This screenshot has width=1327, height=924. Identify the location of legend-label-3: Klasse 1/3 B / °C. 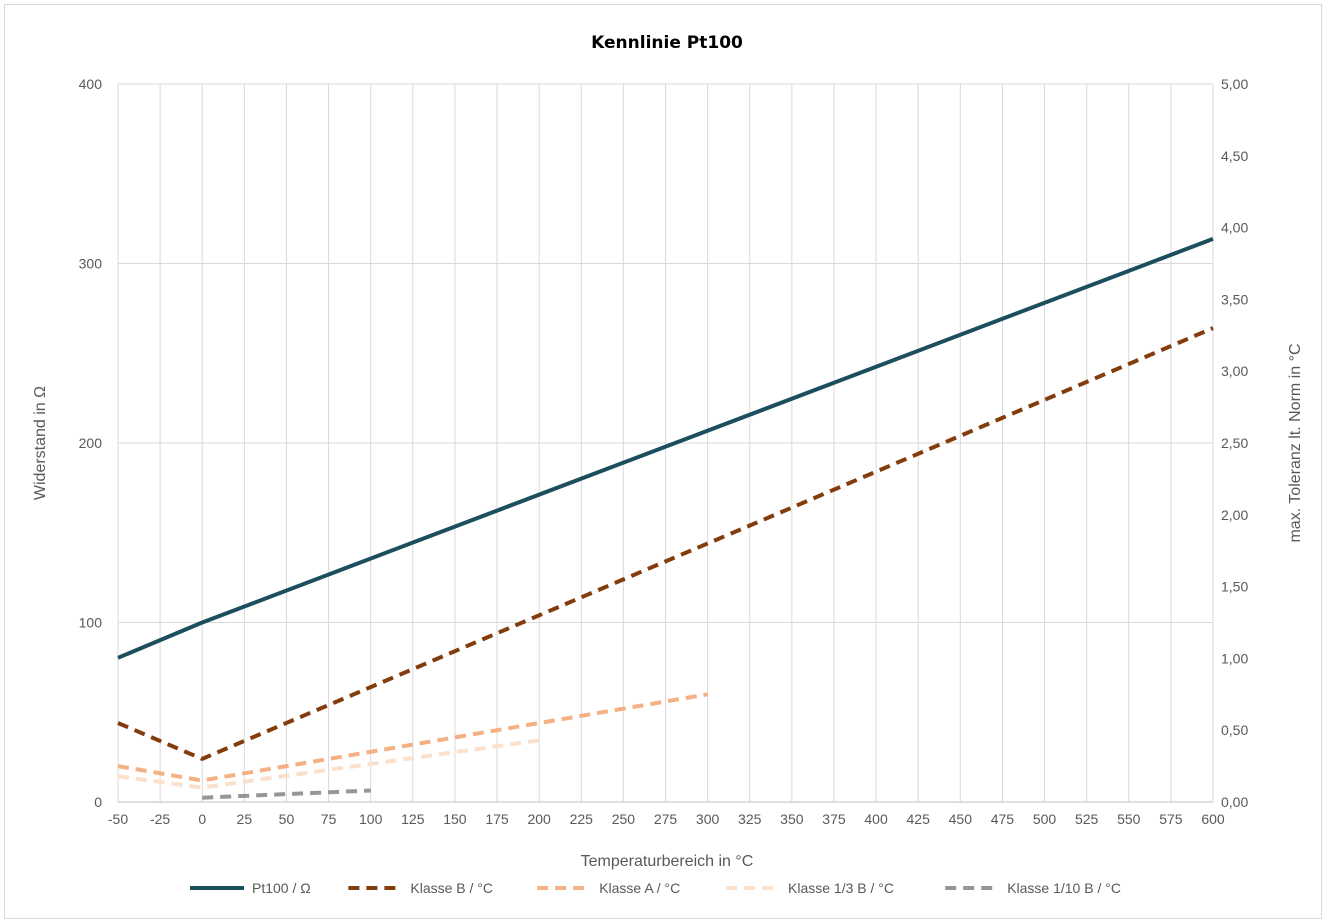
(841, 888).